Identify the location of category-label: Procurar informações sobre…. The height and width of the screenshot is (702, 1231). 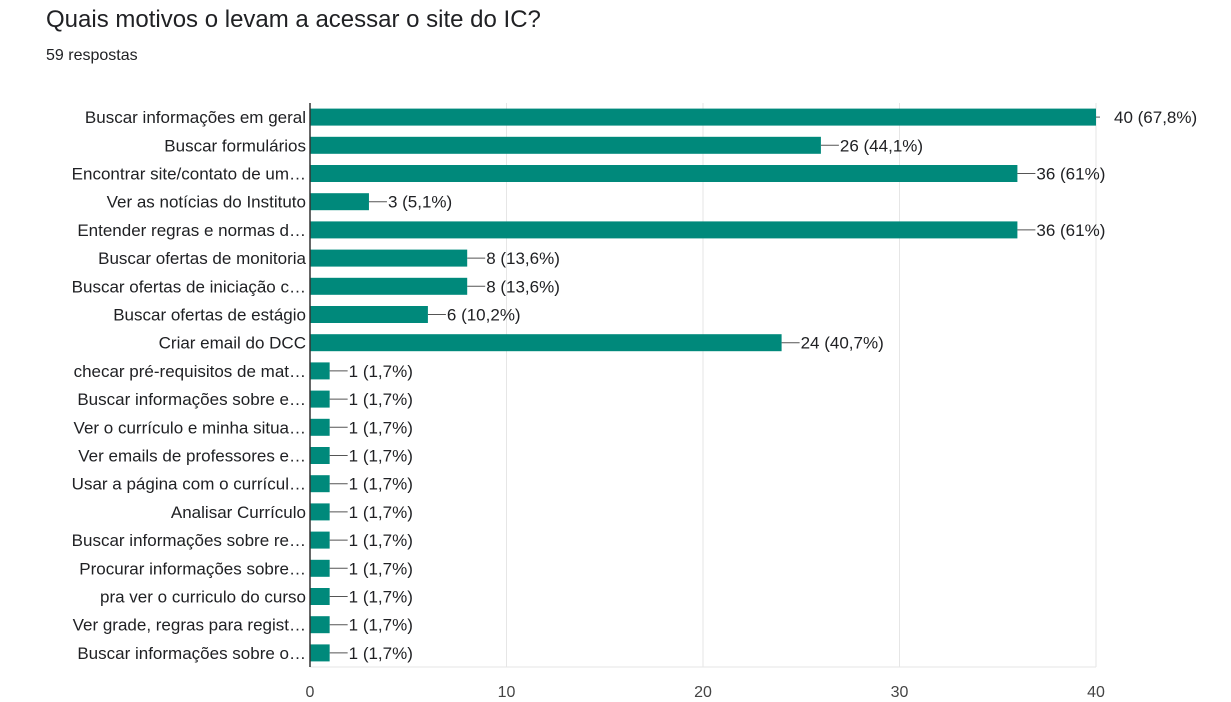
(192, 568).